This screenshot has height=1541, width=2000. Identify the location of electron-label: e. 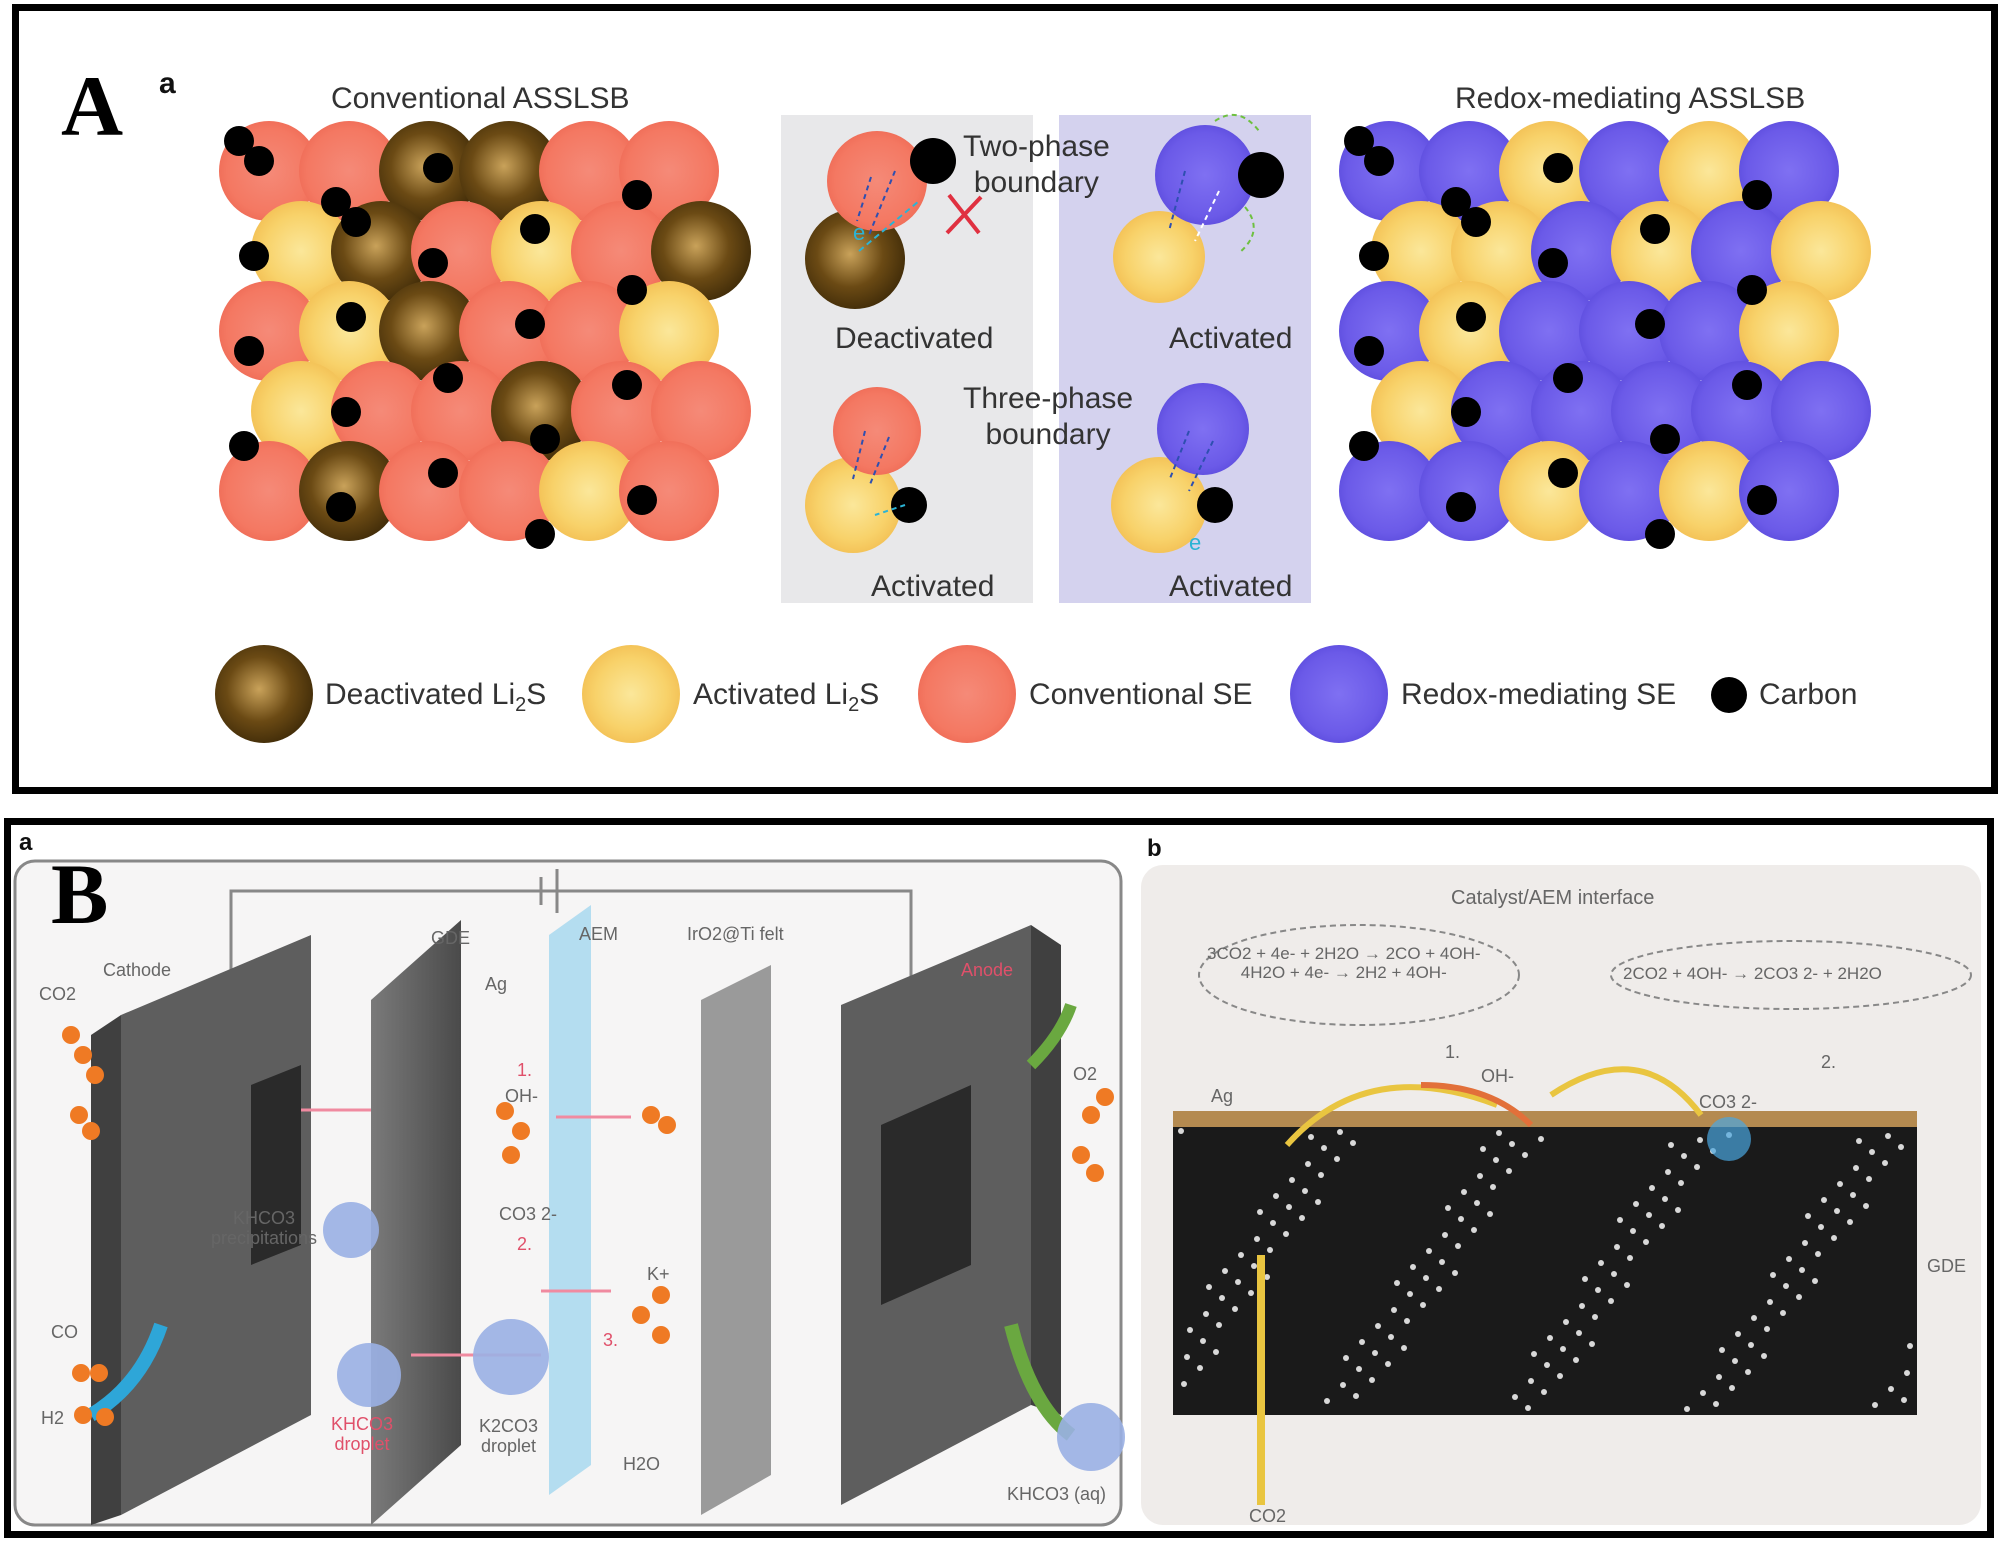
(1195, 542).